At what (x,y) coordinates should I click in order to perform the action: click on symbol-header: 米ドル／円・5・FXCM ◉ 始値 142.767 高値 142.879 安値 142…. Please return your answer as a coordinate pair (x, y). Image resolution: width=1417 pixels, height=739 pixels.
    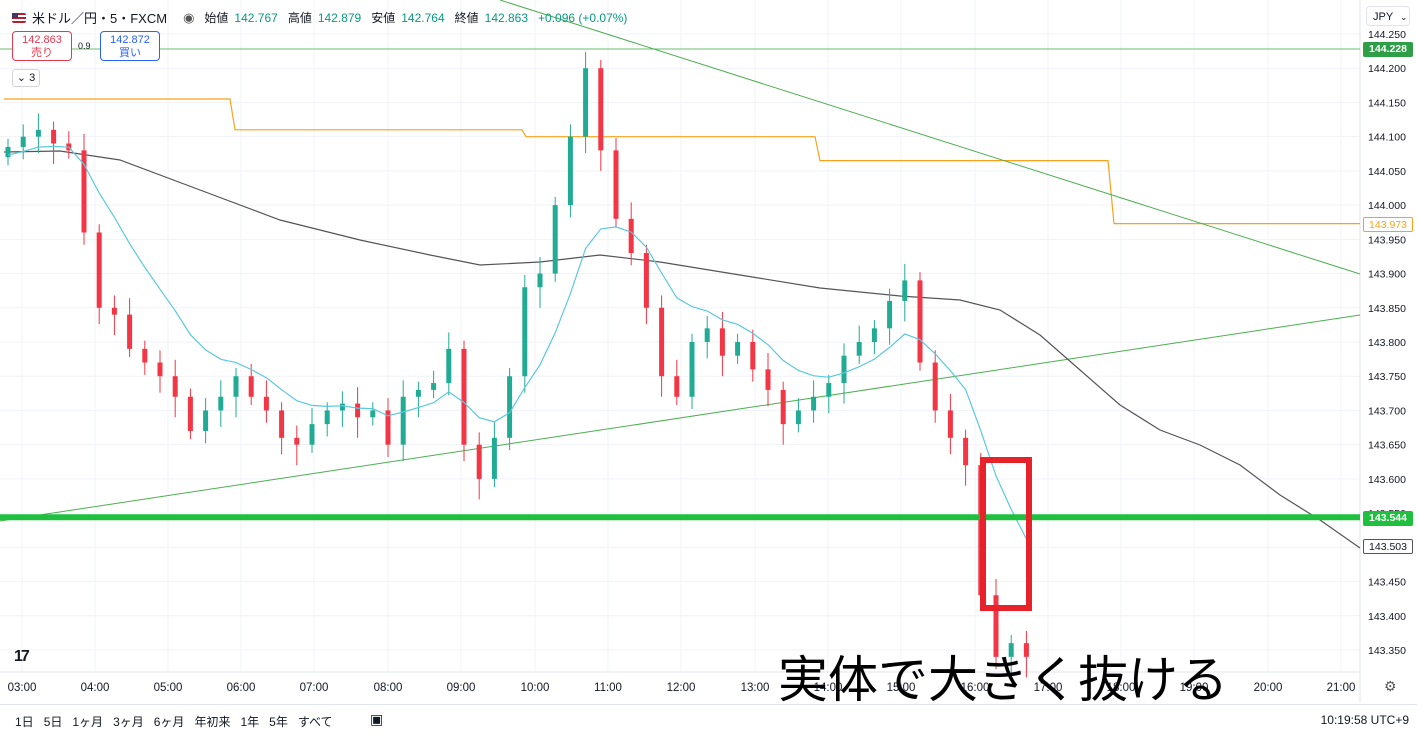
    Looking at the image, I should click on (321, 17).